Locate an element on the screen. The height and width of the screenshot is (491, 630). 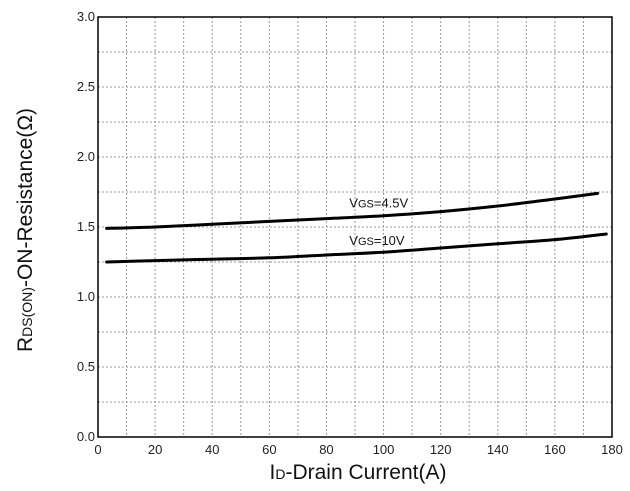
x-tick-label: 80 is located at coordinates (326, 449).